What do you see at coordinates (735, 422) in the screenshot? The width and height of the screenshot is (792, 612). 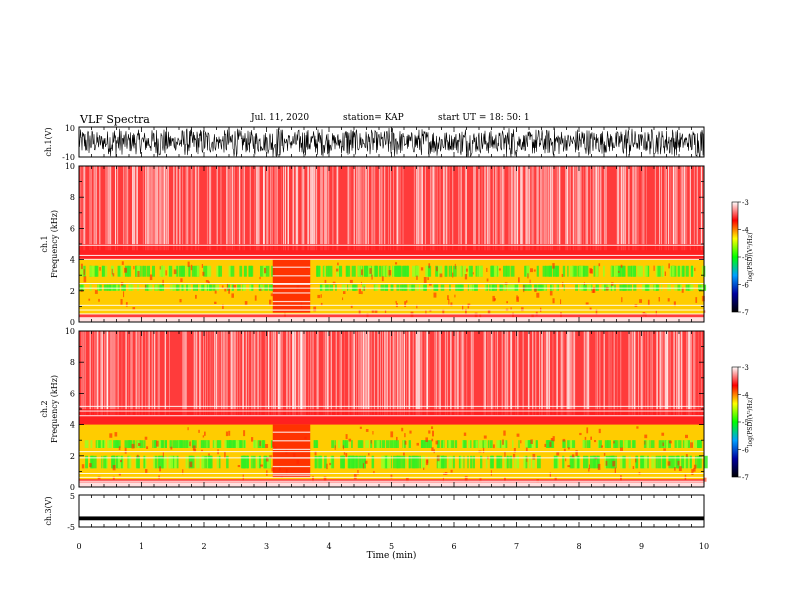 I see `colorbar` at bounding box center [735, 422].